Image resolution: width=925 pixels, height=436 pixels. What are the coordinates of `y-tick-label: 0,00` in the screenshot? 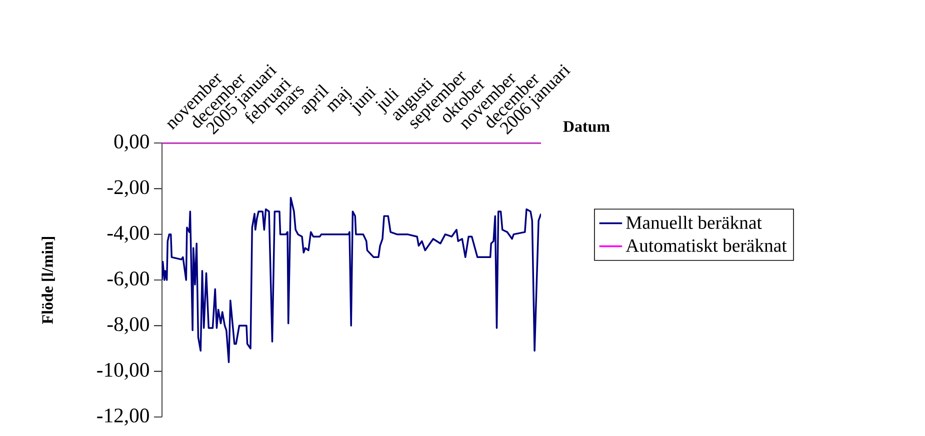 It's located at (131, 143).